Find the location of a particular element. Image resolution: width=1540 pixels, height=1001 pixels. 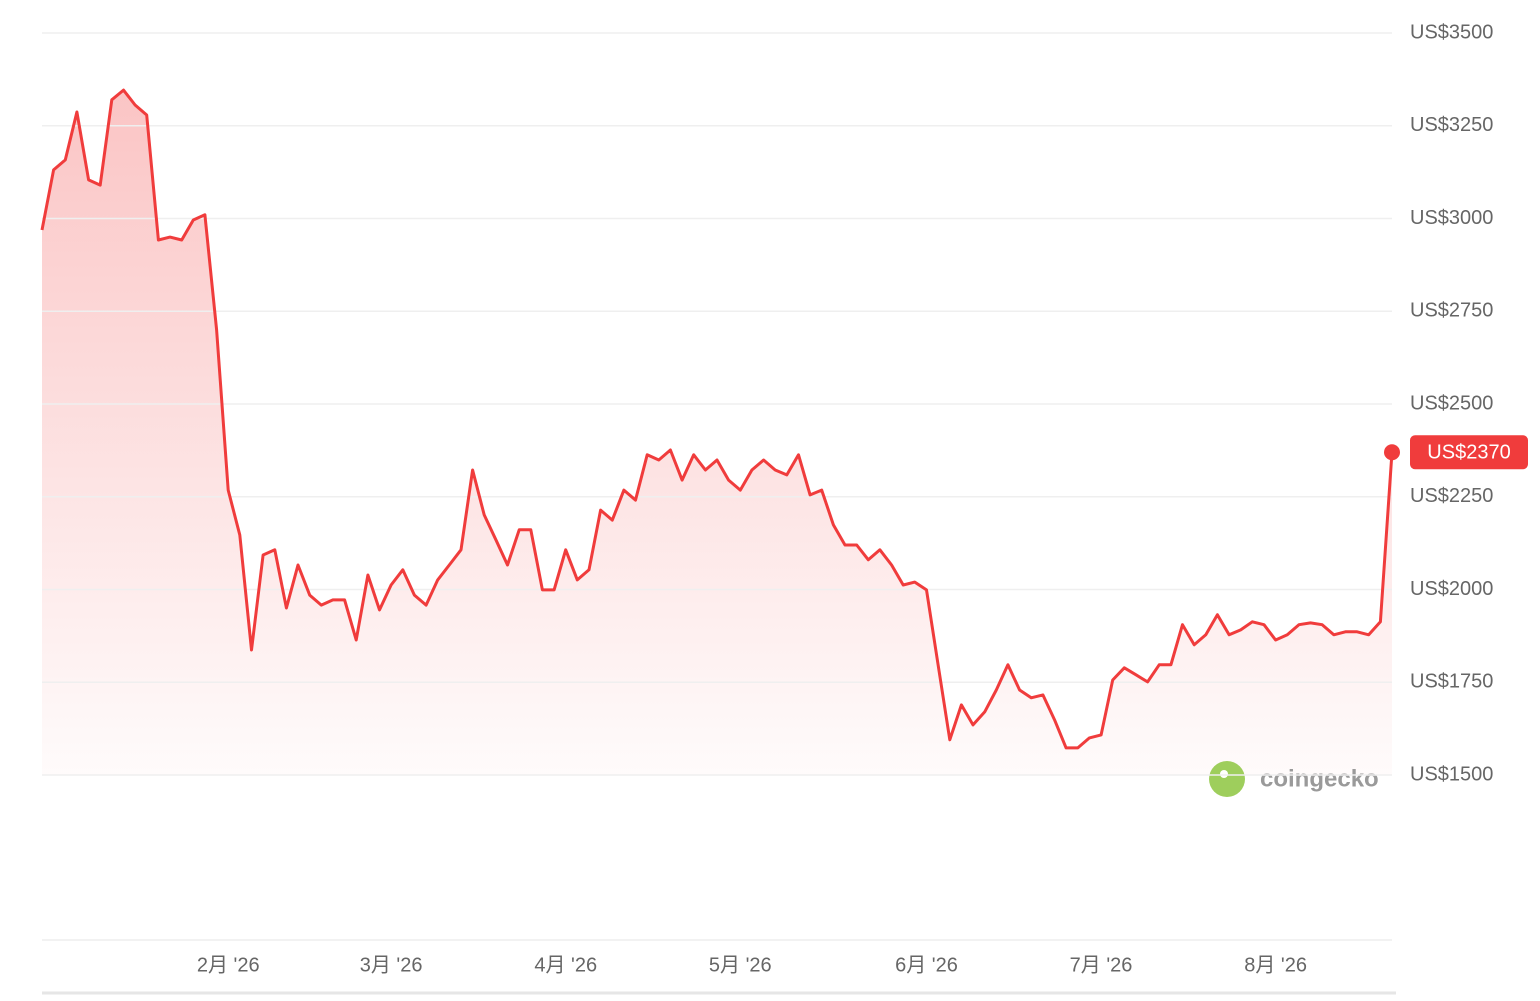

watermark-logo-eye is located at coordinates (1224, 774).